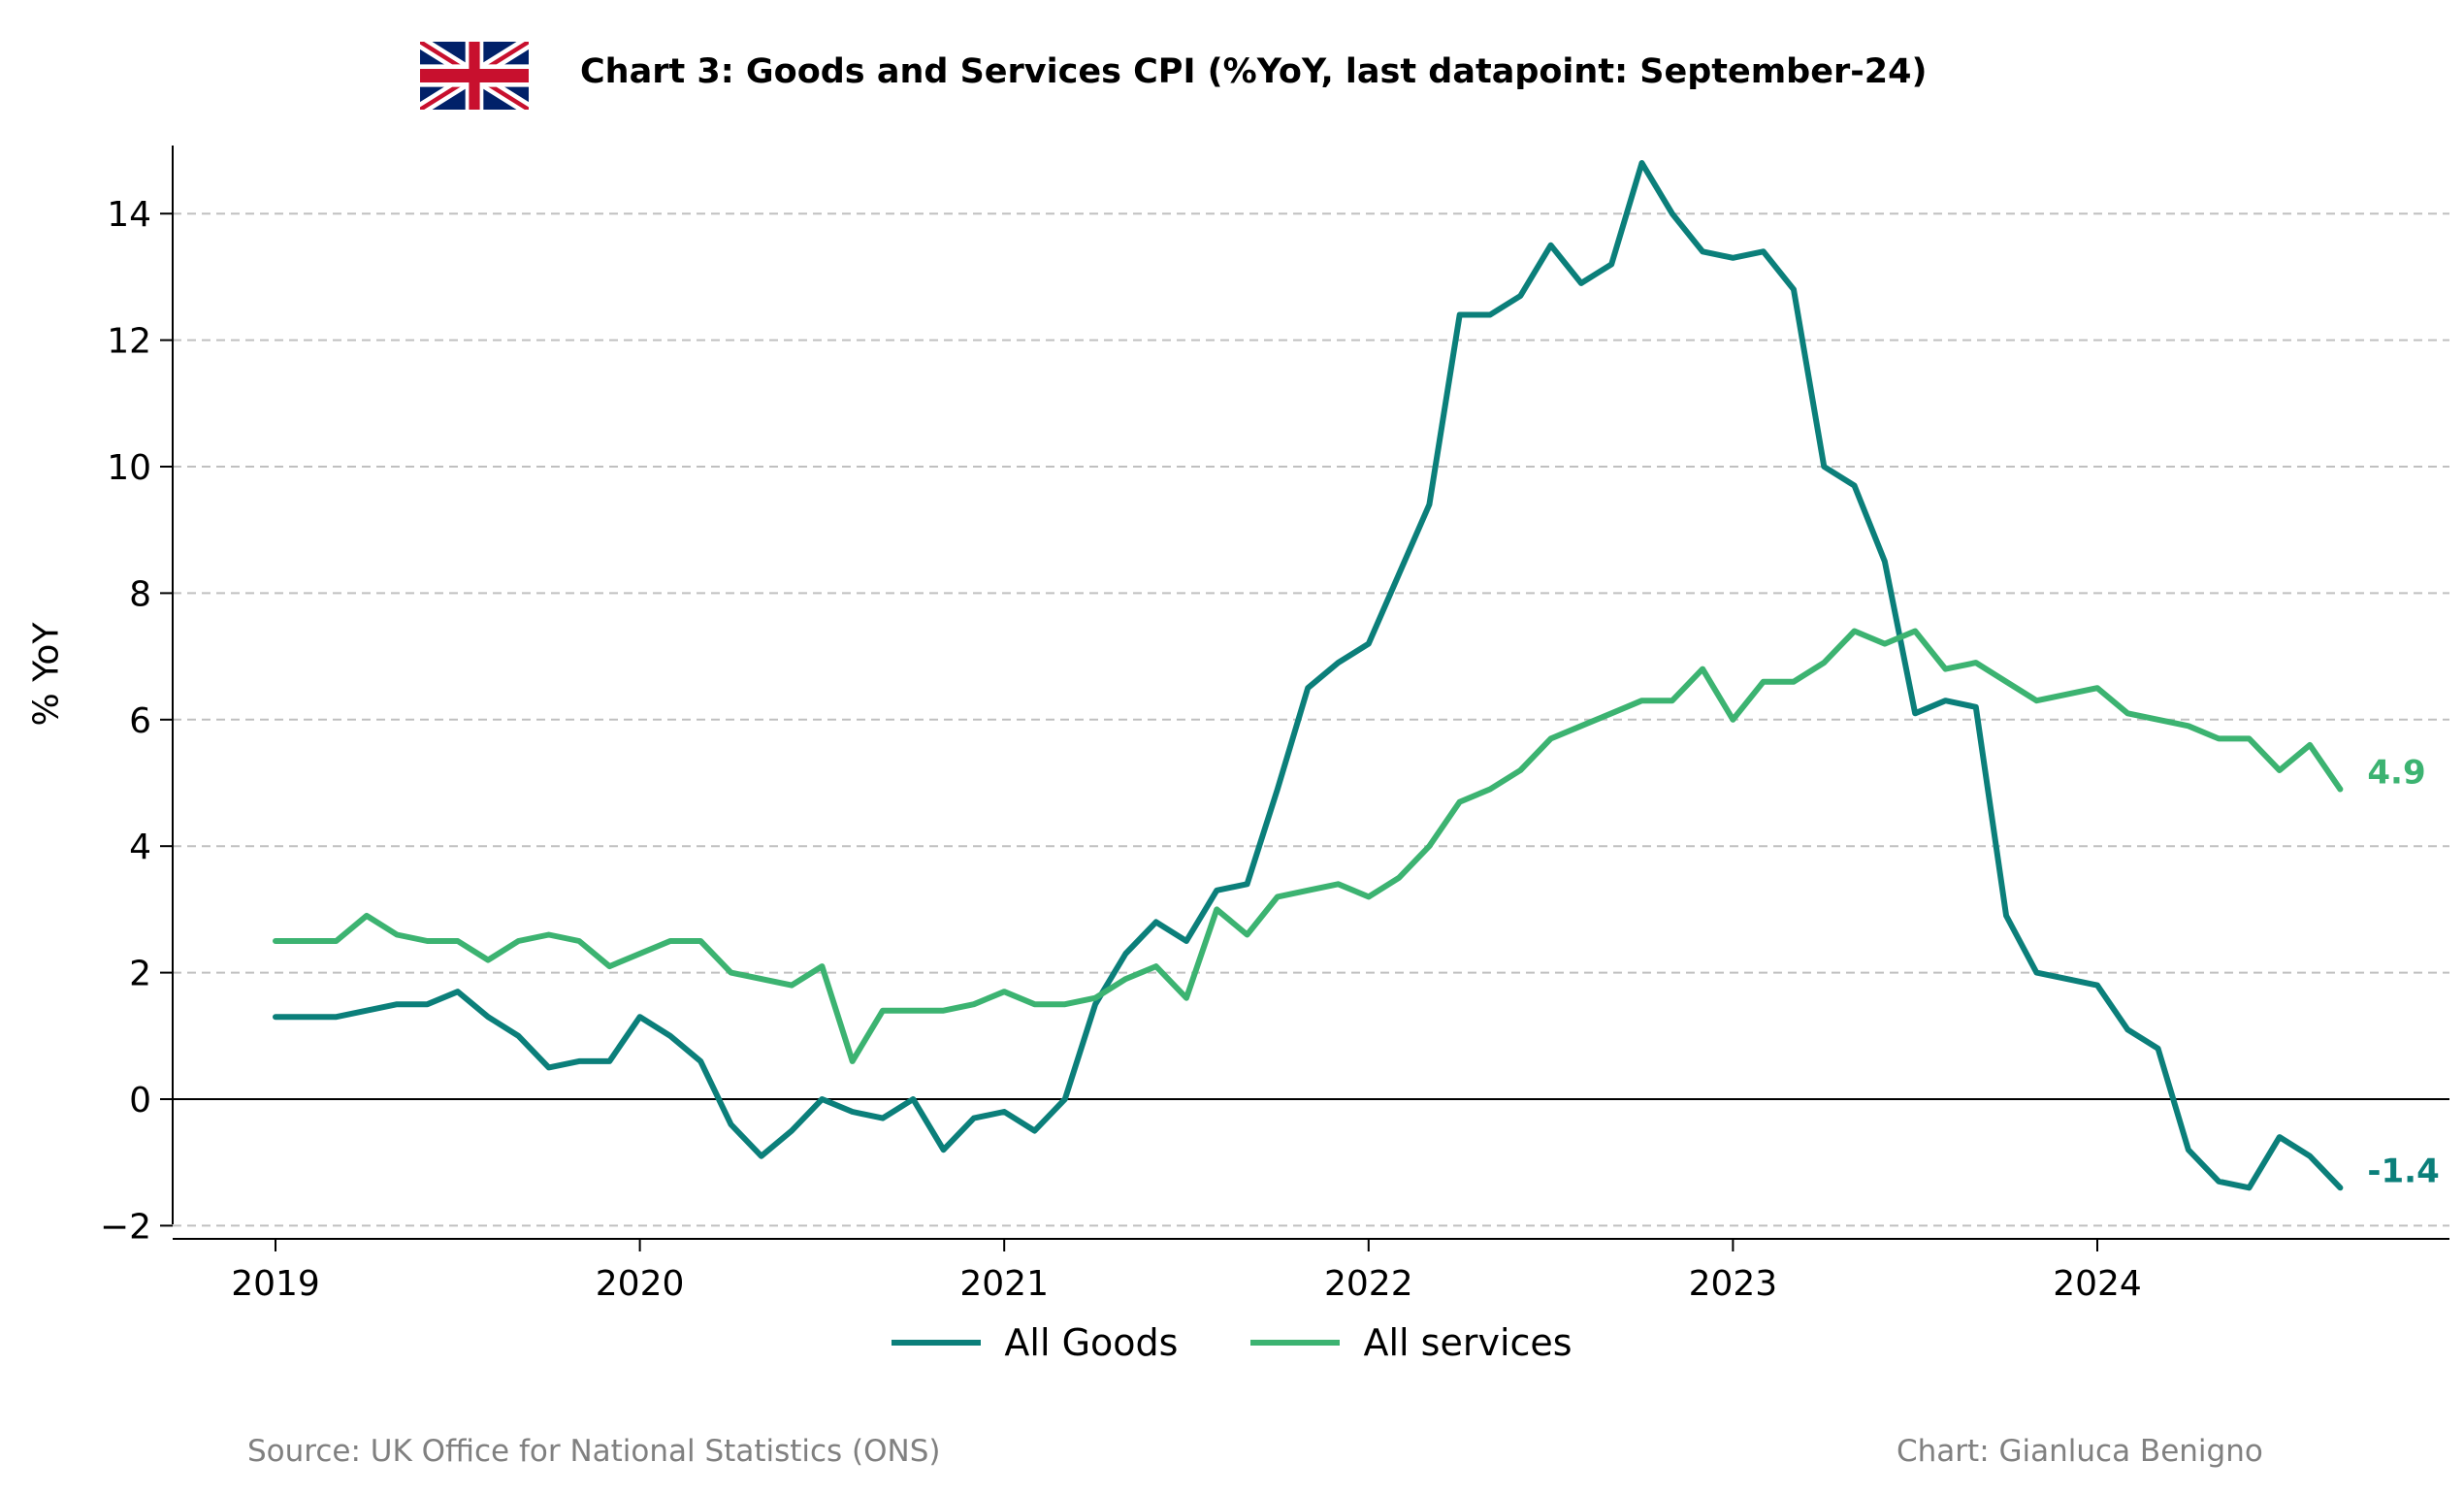 This screenshot has height=1494, width=2464. Describe the element at coordinates (1734, 1284) in the screenshot. I see `x-tick-label: 2023` at that location.